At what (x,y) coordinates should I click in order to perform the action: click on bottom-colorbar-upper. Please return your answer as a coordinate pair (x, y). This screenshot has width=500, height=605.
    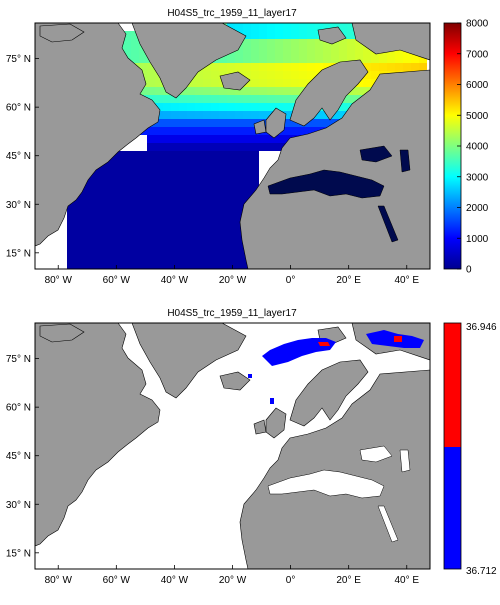
    Looking at the image, I should click on (452, 385).